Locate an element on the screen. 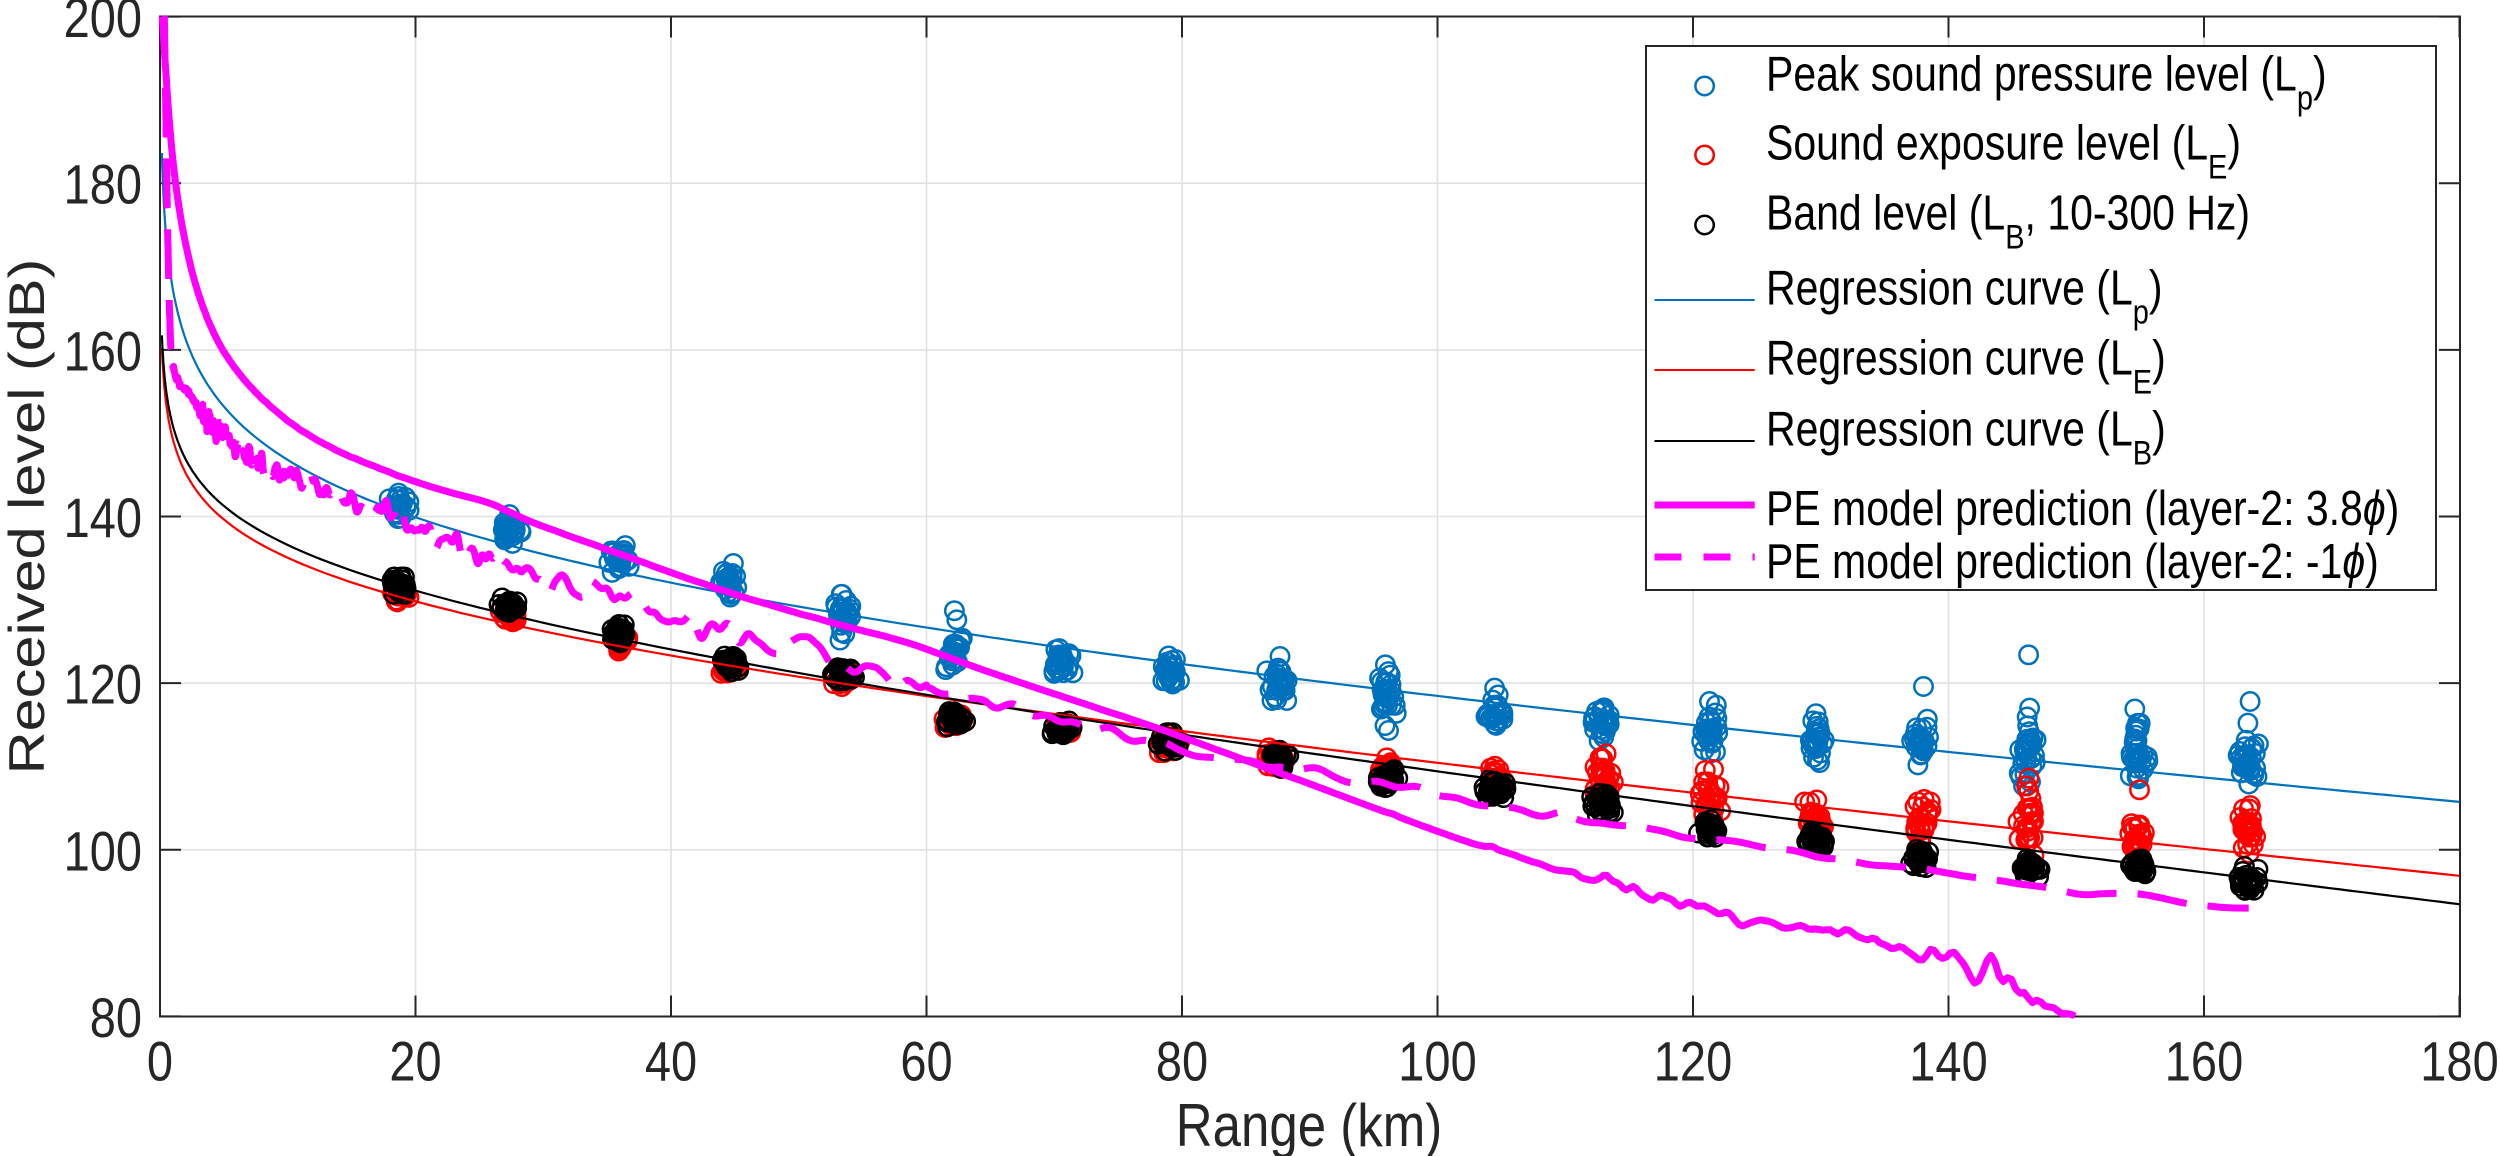 The width and height of the screenshot is (2500, 1156). svg-text: Received level (dB) is located at coordinates (27, 517).